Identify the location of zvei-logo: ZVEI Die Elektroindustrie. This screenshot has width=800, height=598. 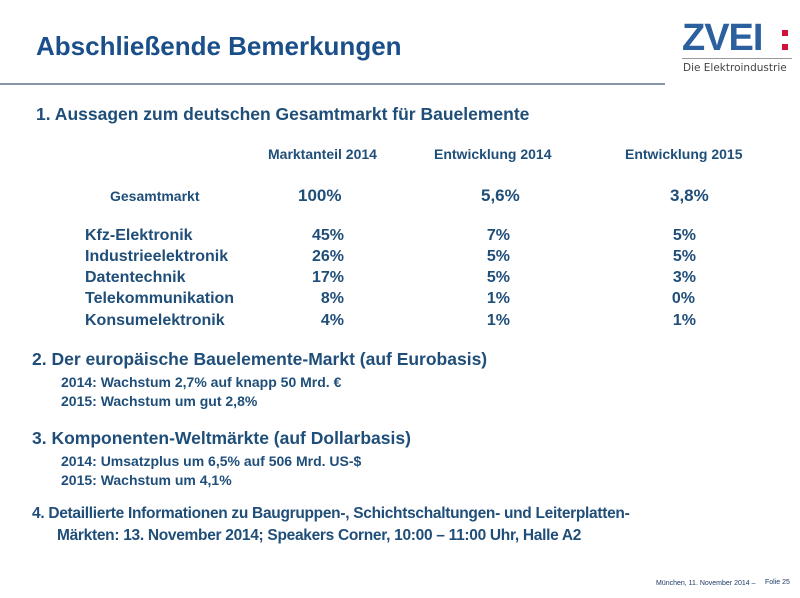
(737, 49).